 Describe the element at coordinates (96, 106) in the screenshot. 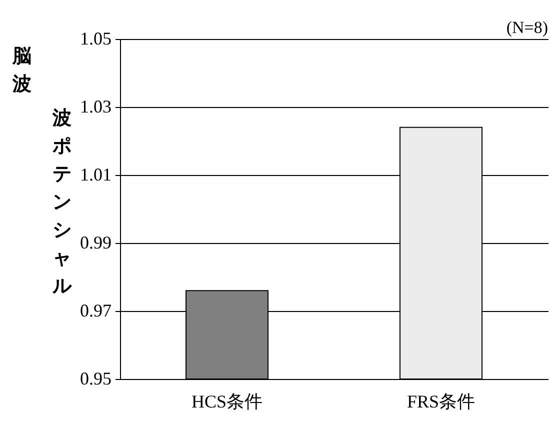

I see `y-tick-label: 1.03` at that location.